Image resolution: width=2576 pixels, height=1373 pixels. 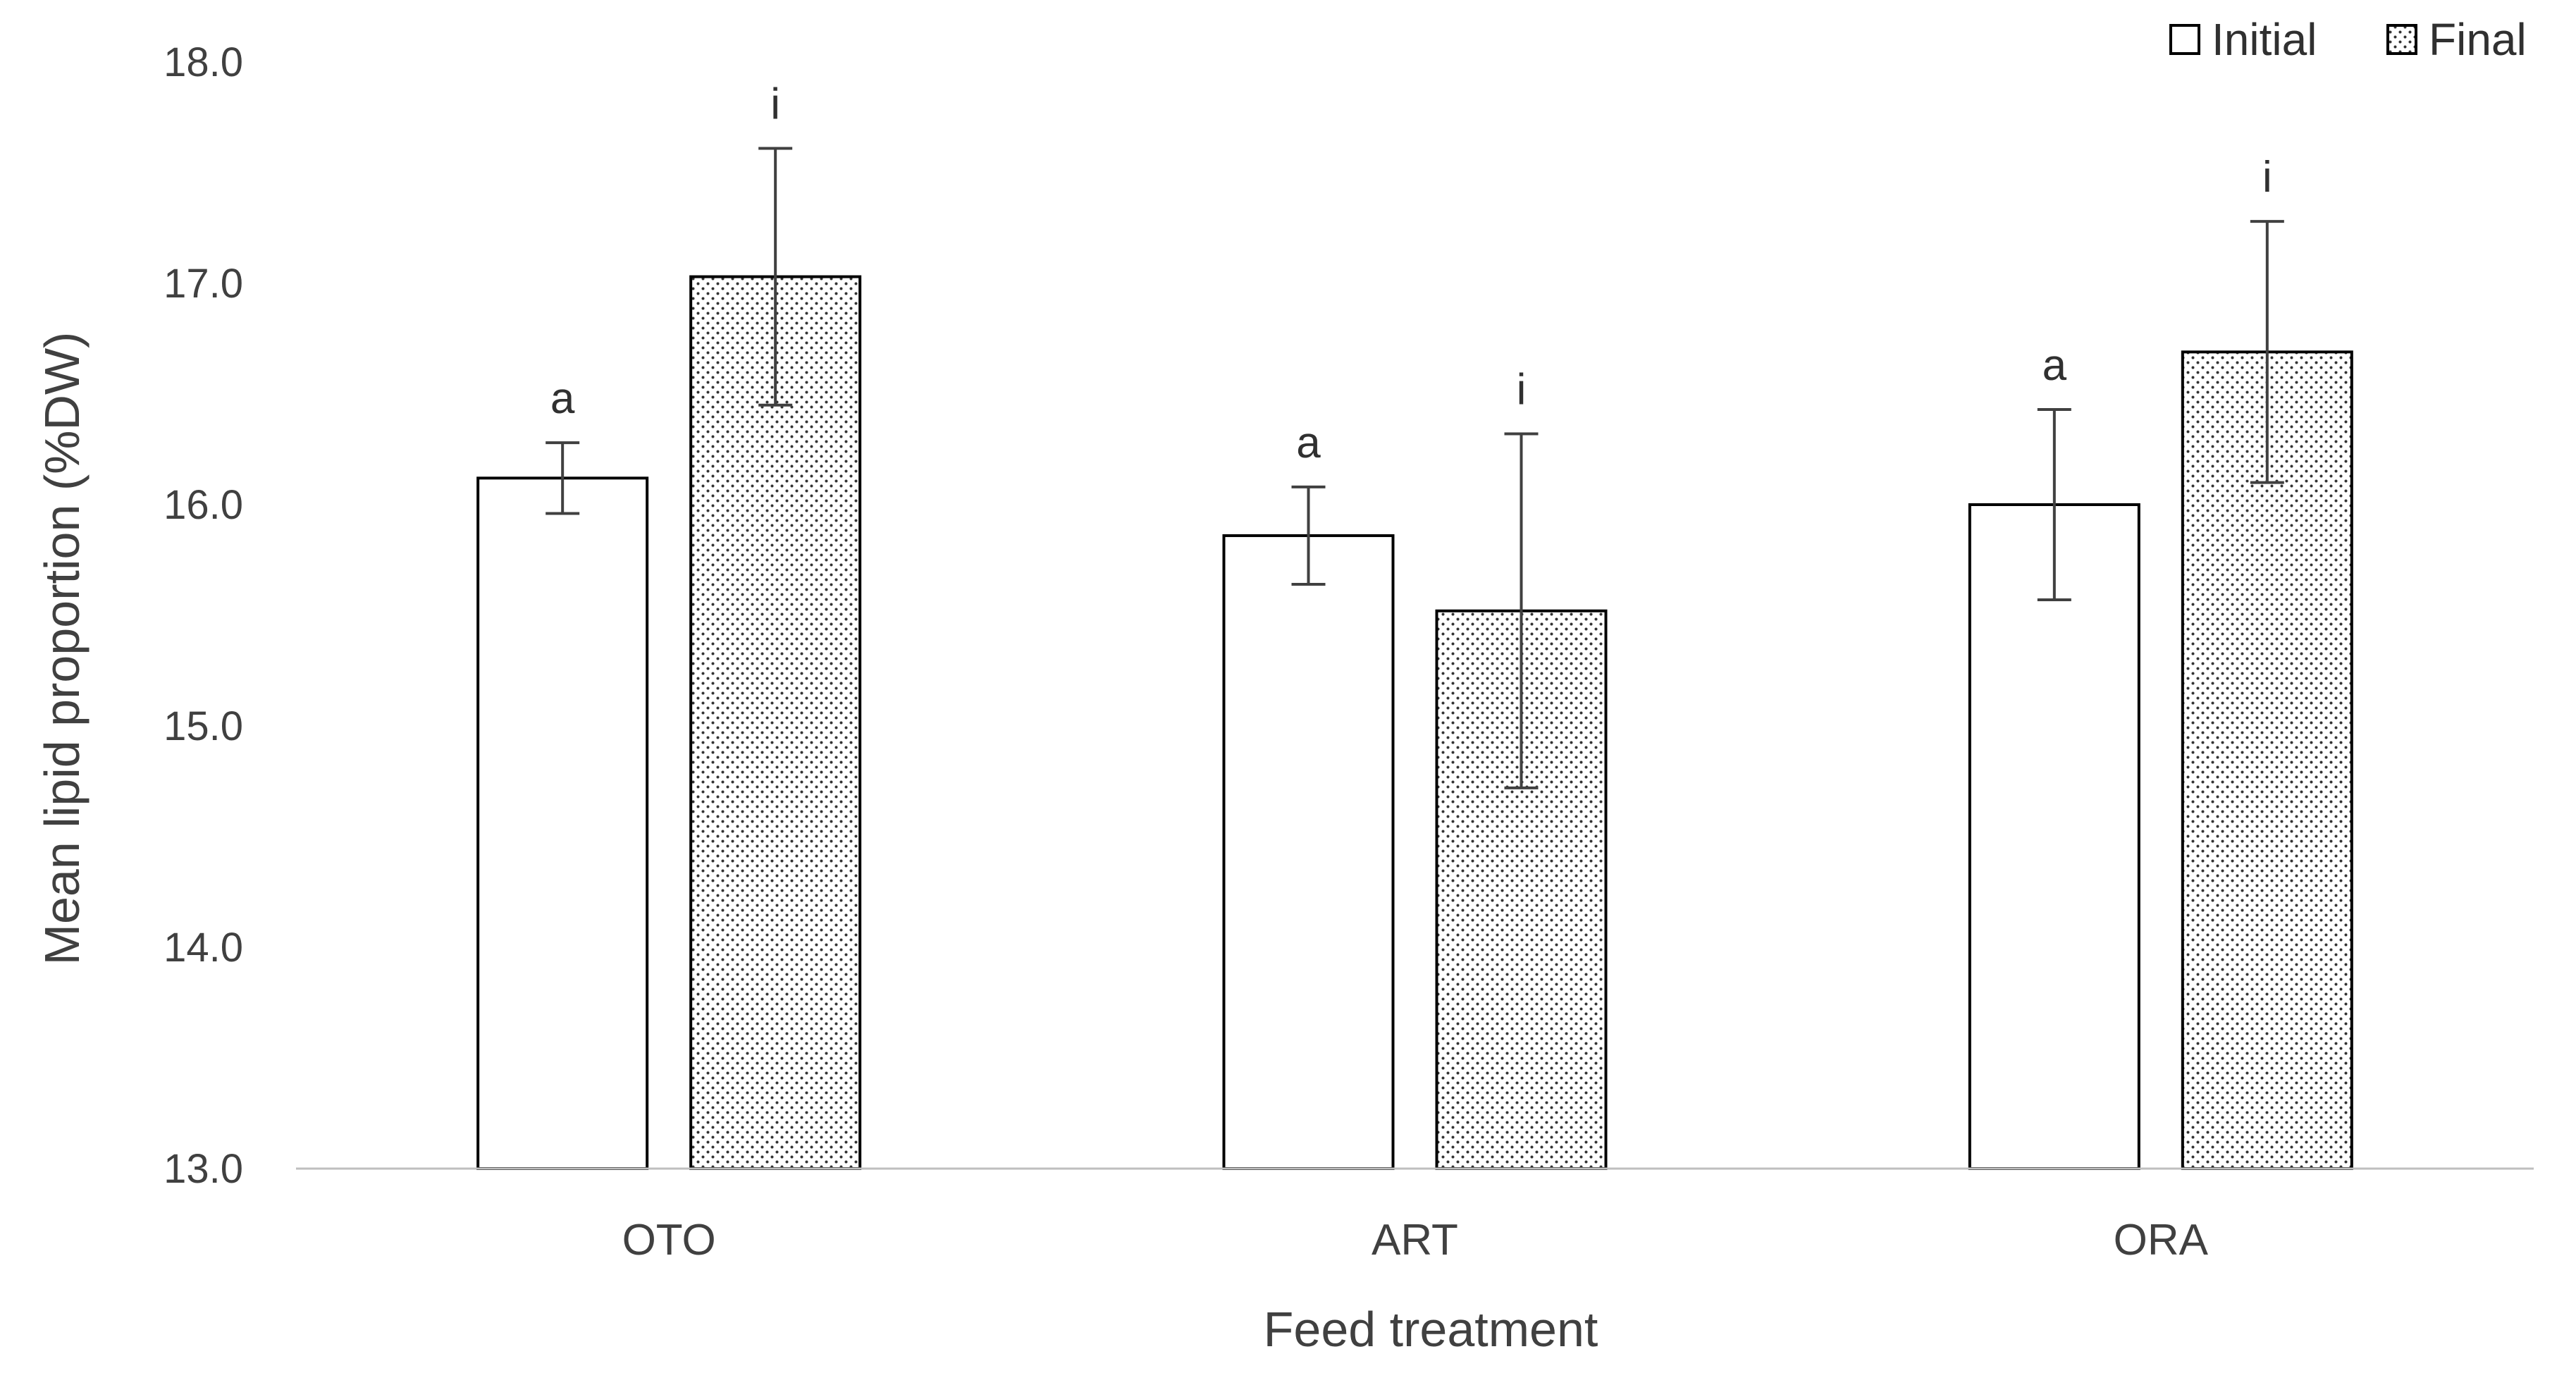 I want to click on y-tick-label: 14.0, so click(x=203, y=948).